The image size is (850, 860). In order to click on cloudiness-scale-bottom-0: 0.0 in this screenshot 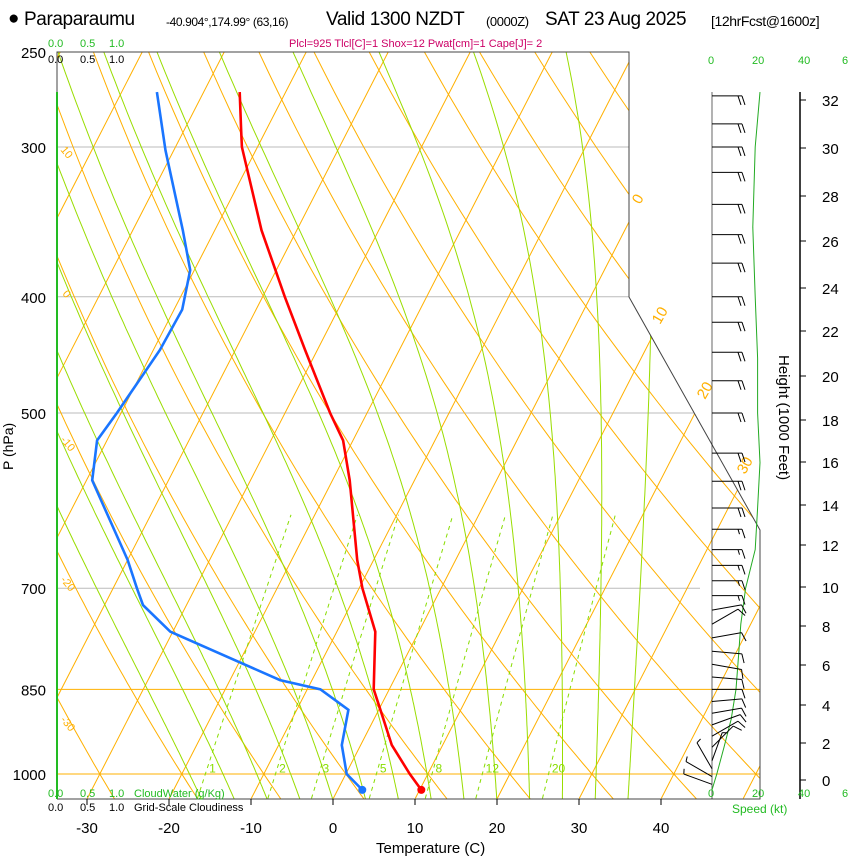, I will do `click(56, 808)`.